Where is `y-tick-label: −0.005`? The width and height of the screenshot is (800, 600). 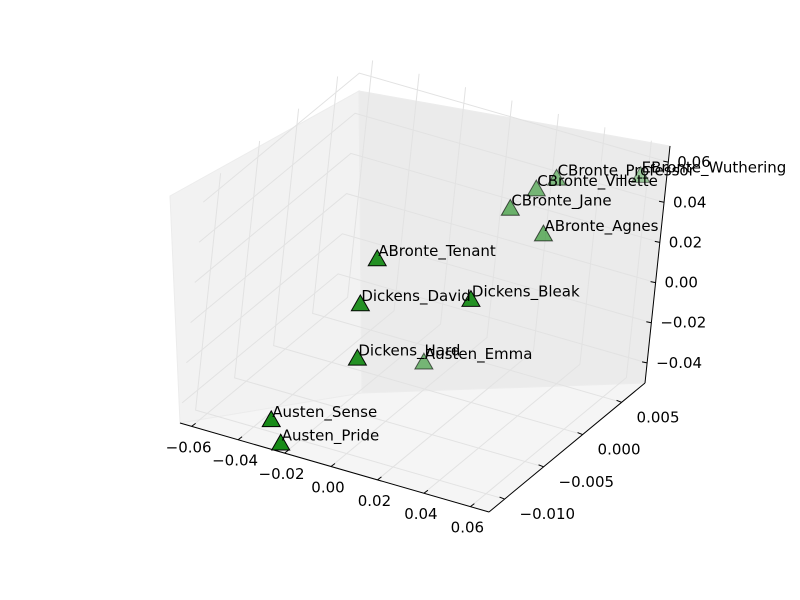 y-tick-label: −0.005 is located at coordinates (587, 482).